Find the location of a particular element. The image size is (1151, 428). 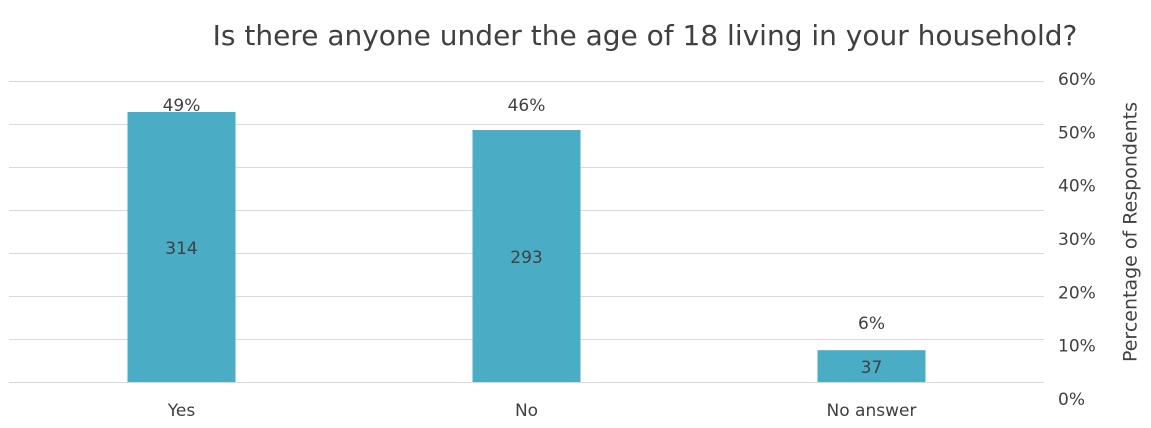

bar-value-label: 293 is located at coordinates (526, 258).